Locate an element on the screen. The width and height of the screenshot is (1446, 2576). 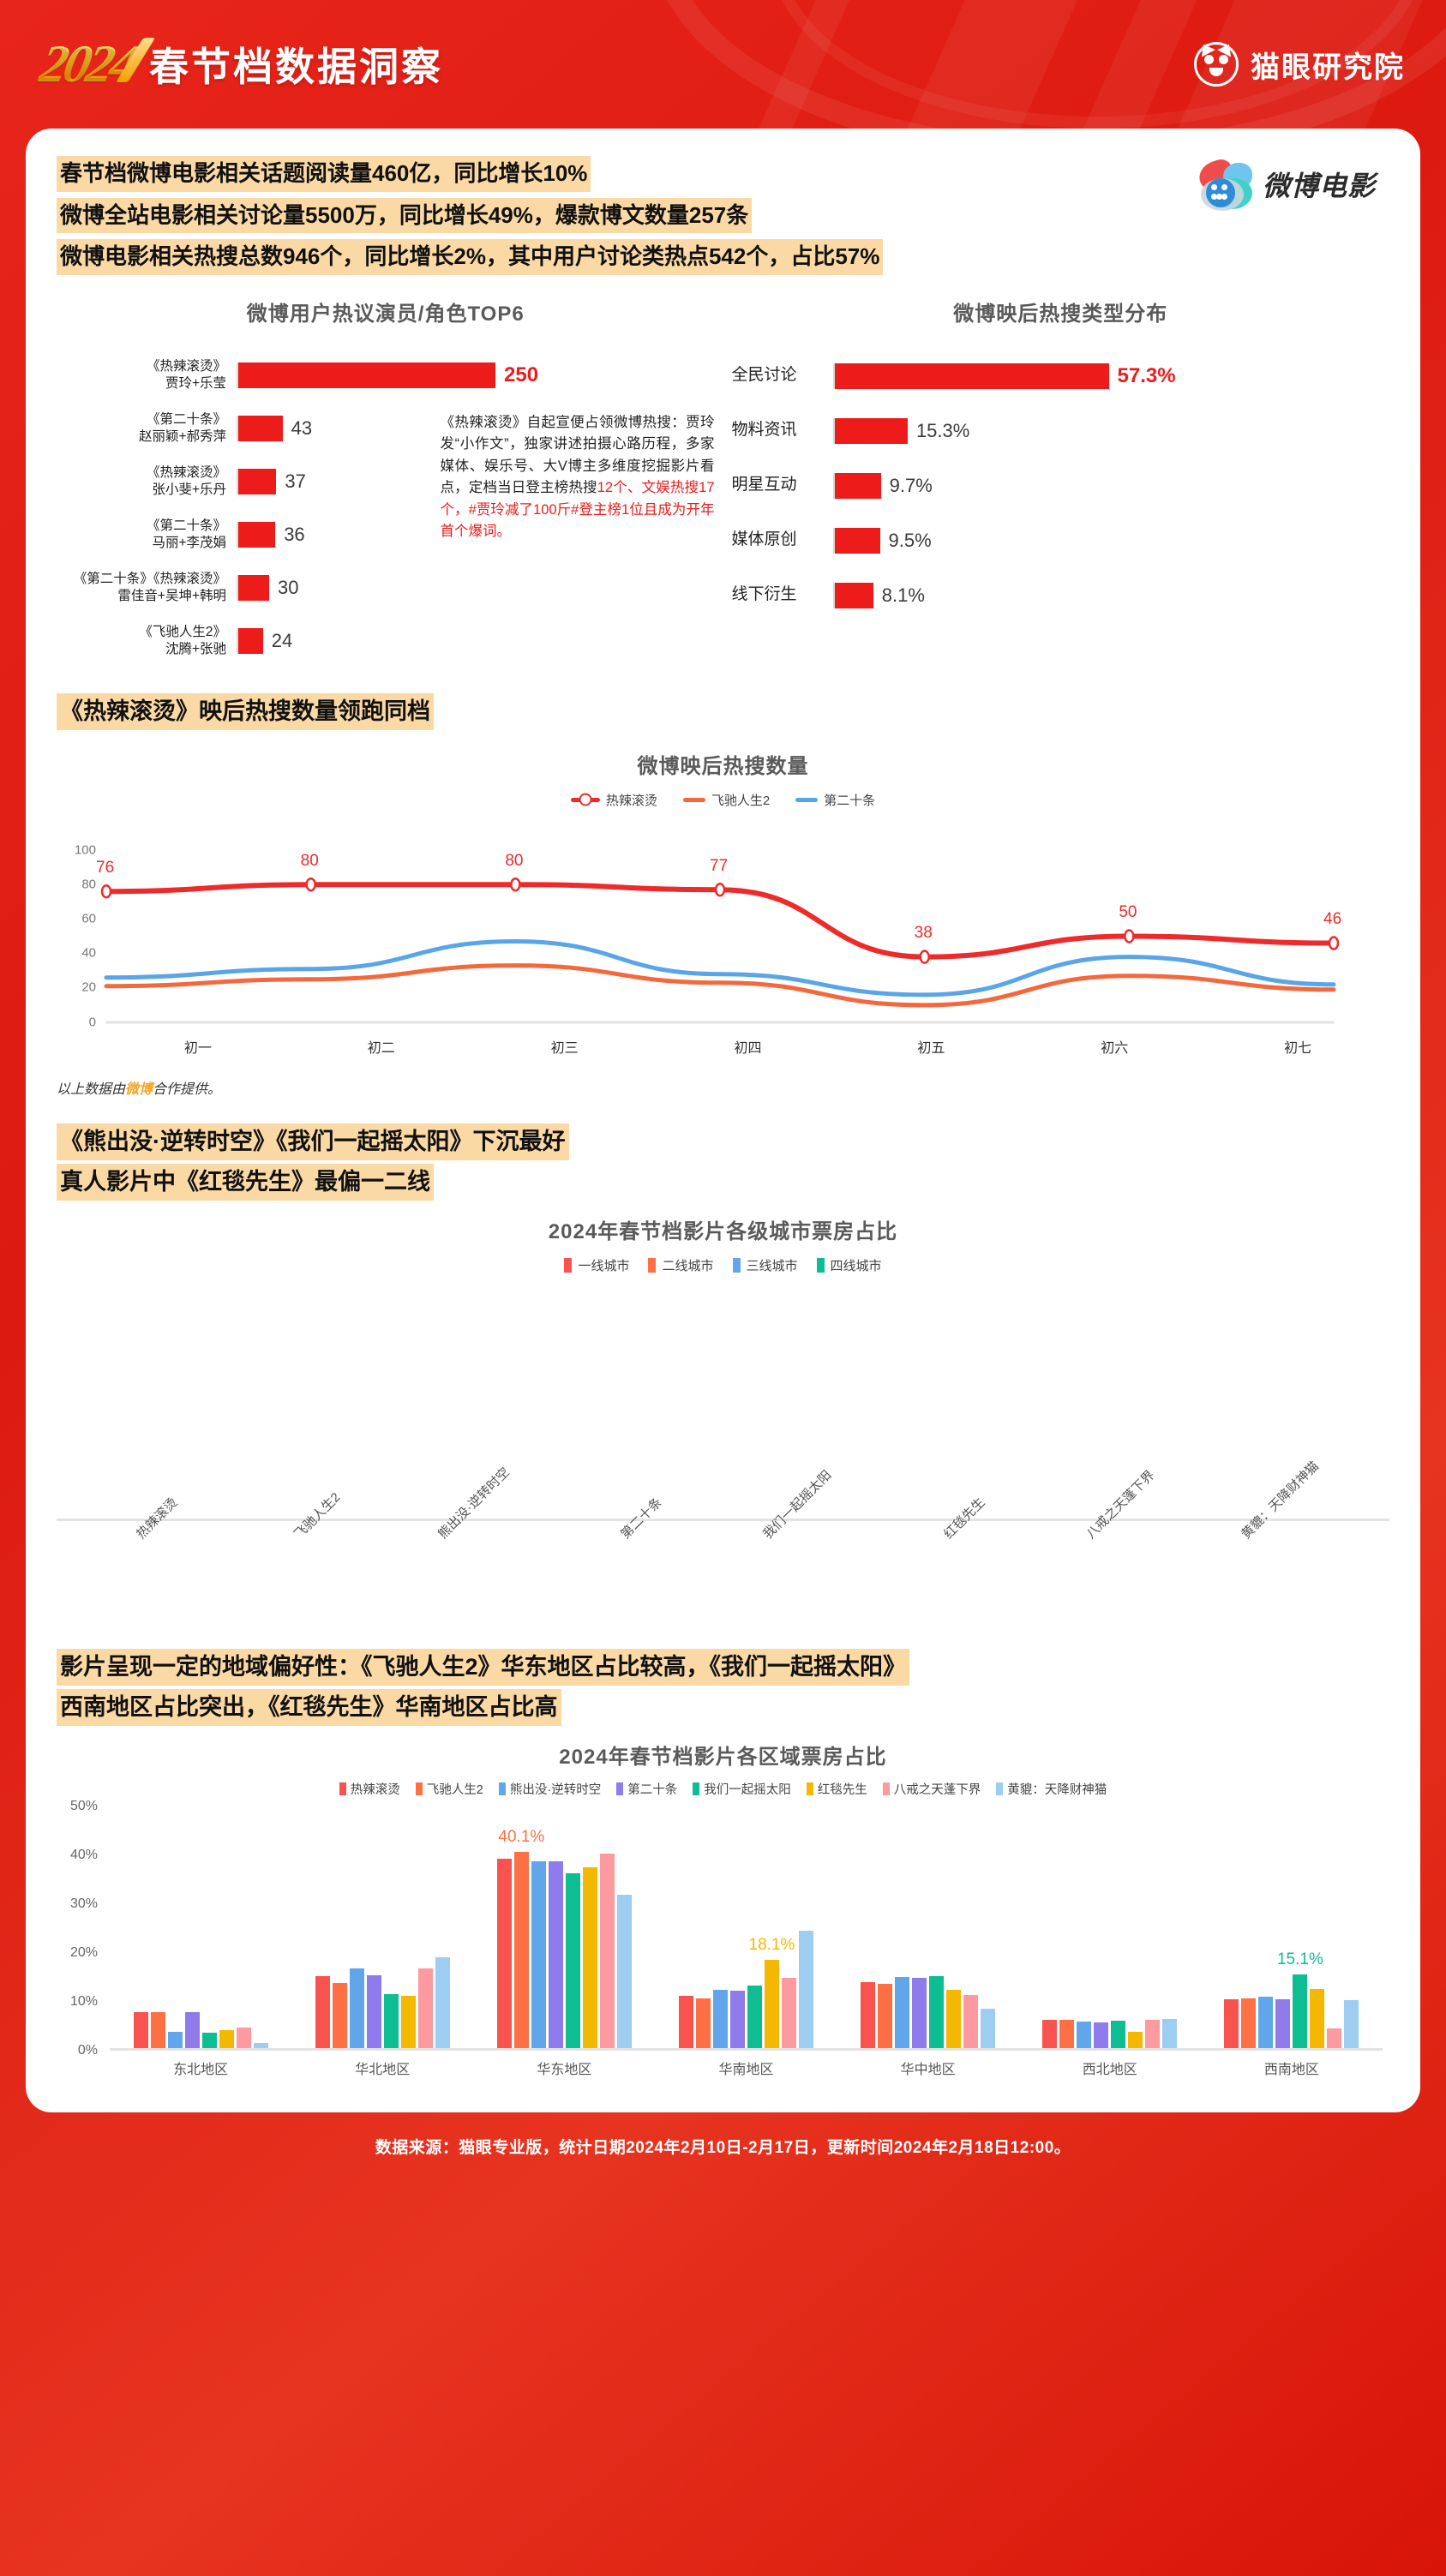
maoyan-logo-text: 猫眼研究院 is located at coordinates (1328, 67).